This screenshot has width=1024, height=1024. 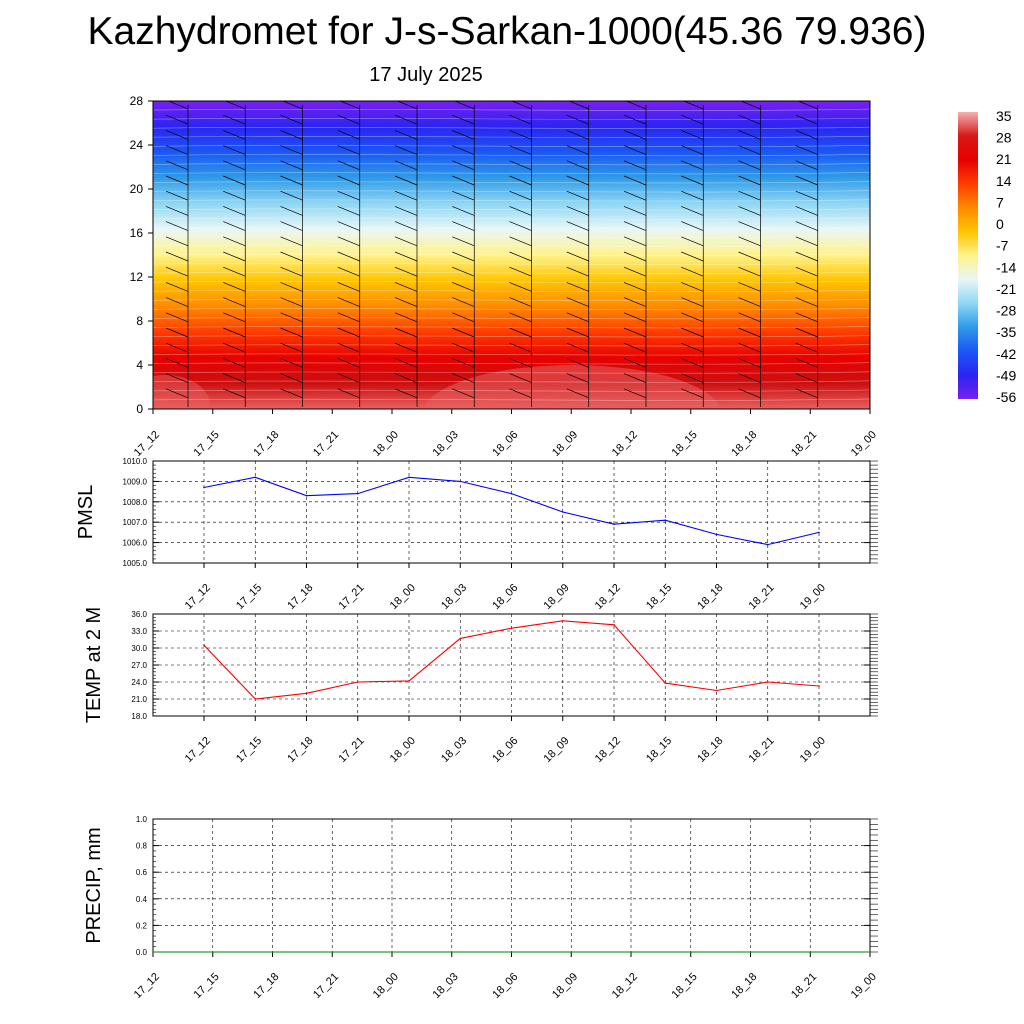 I want to click on colorbar-label: -21, so click(x=1006, y=289).